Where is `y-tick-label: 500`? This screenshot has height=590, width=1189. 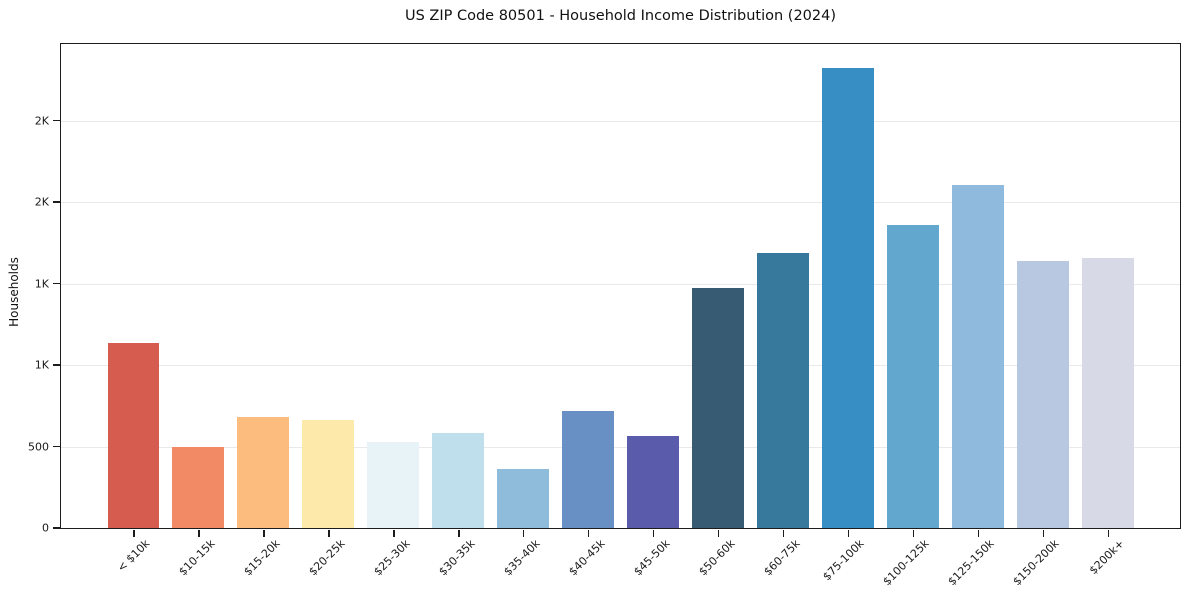
y-tick-label: 500 is located at coordinates (38, 447).